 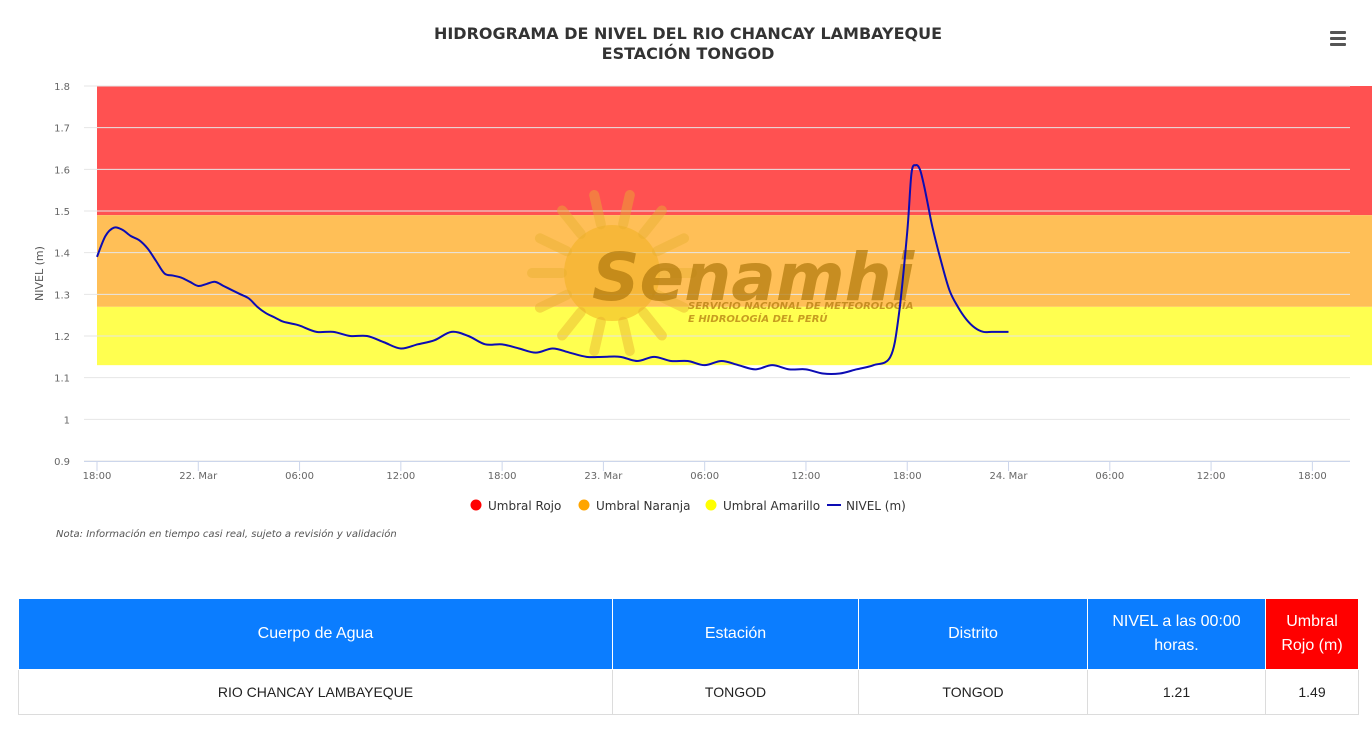 I want to click on watermark-subtitle: E HIDROLOGÍA DEL PERÚ, so click(x=758, y=318).